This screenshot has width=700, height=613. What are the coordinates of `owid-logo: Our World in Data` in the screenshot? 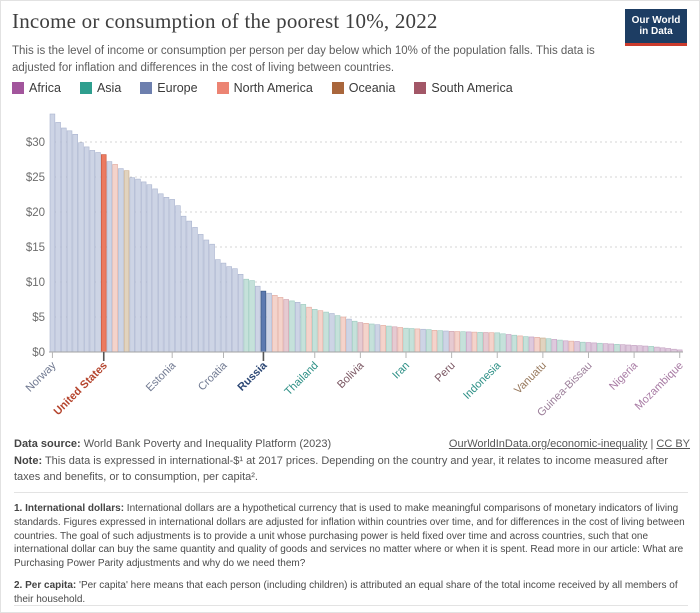 It's located at (656, 27).